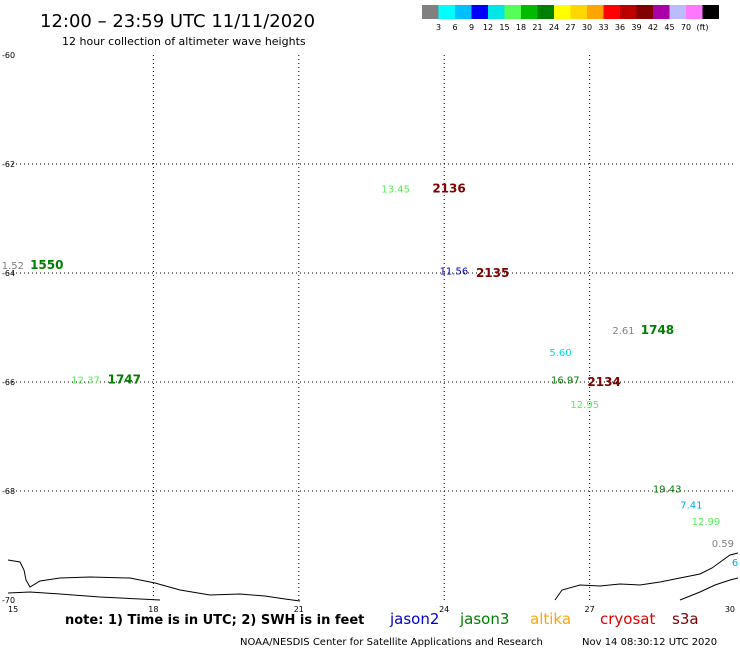  What do you see at coordinates (587, 27) in the screenshot?
I see `legend-label: 30` at bounding box center [587, 27].